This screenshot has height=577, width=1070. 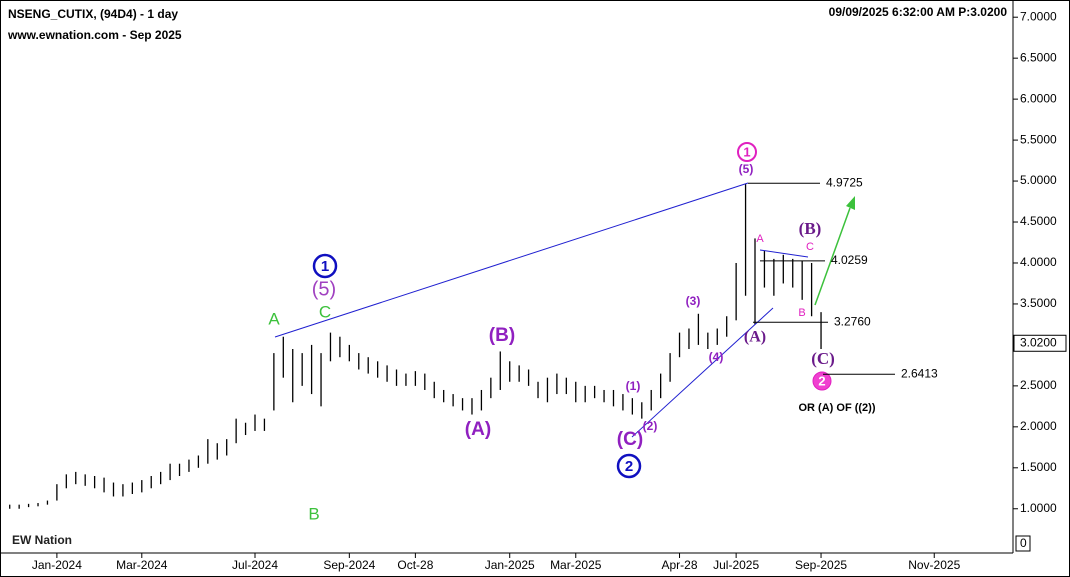 What do you see at coordinates (1038, 385) in the screenshot?
I see `y-tick-label: 2.5000` at bounding box center [1038, 385].